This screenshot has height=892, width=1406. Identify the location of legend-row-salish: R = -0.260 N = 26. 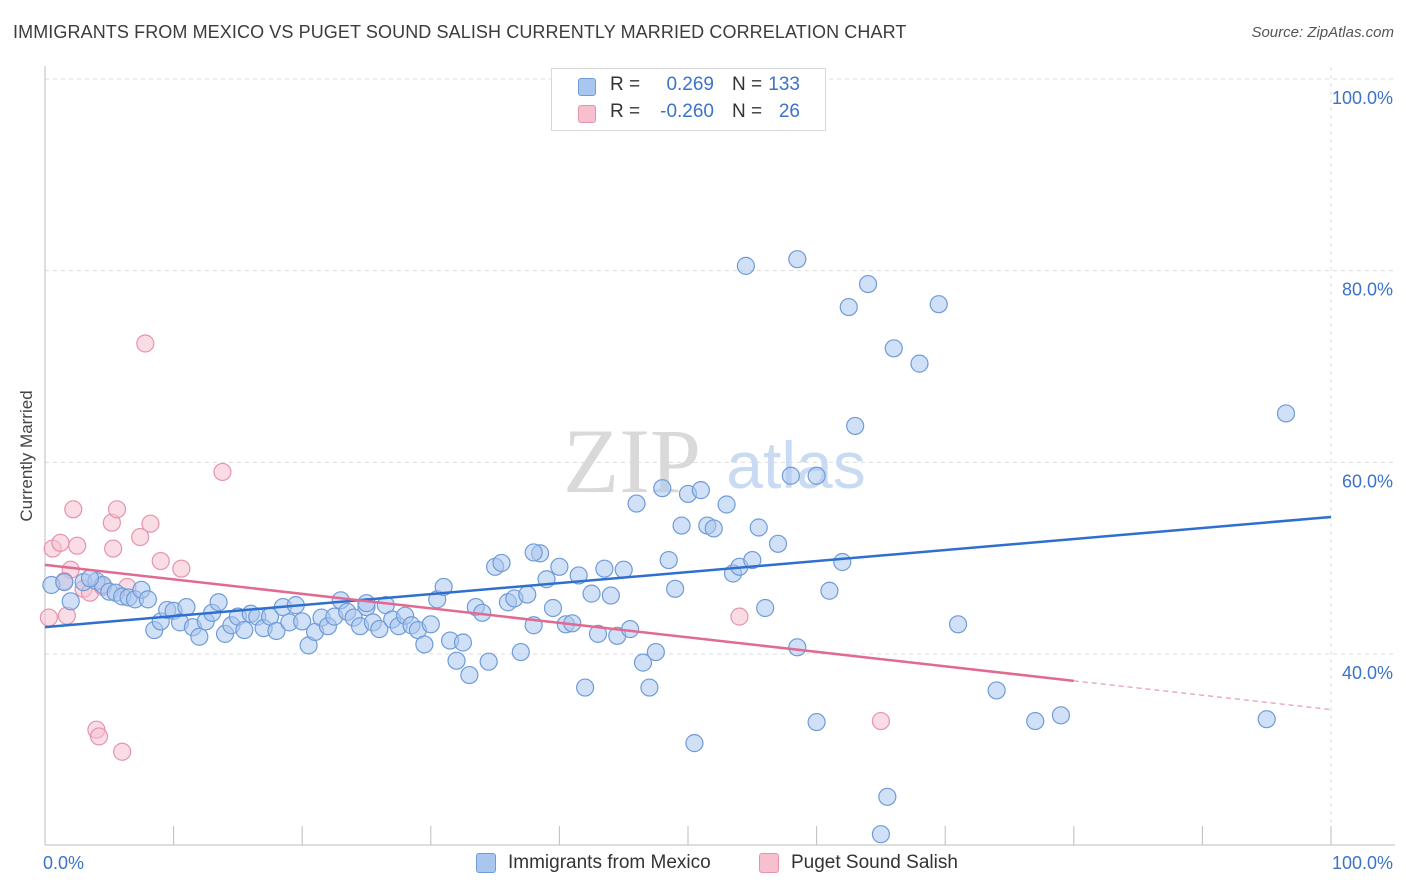
(688, 114).